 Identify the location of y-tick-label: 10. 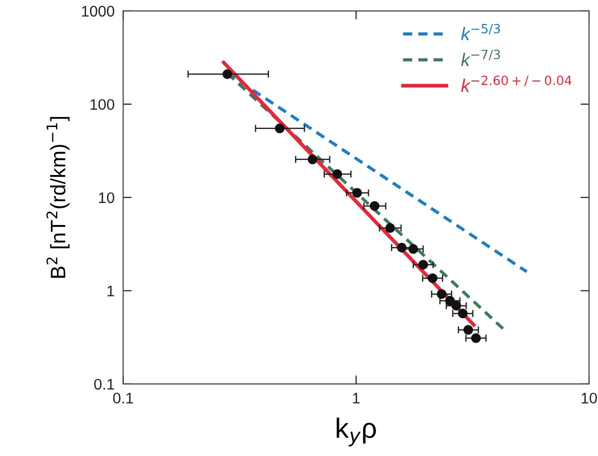
(106, 198).